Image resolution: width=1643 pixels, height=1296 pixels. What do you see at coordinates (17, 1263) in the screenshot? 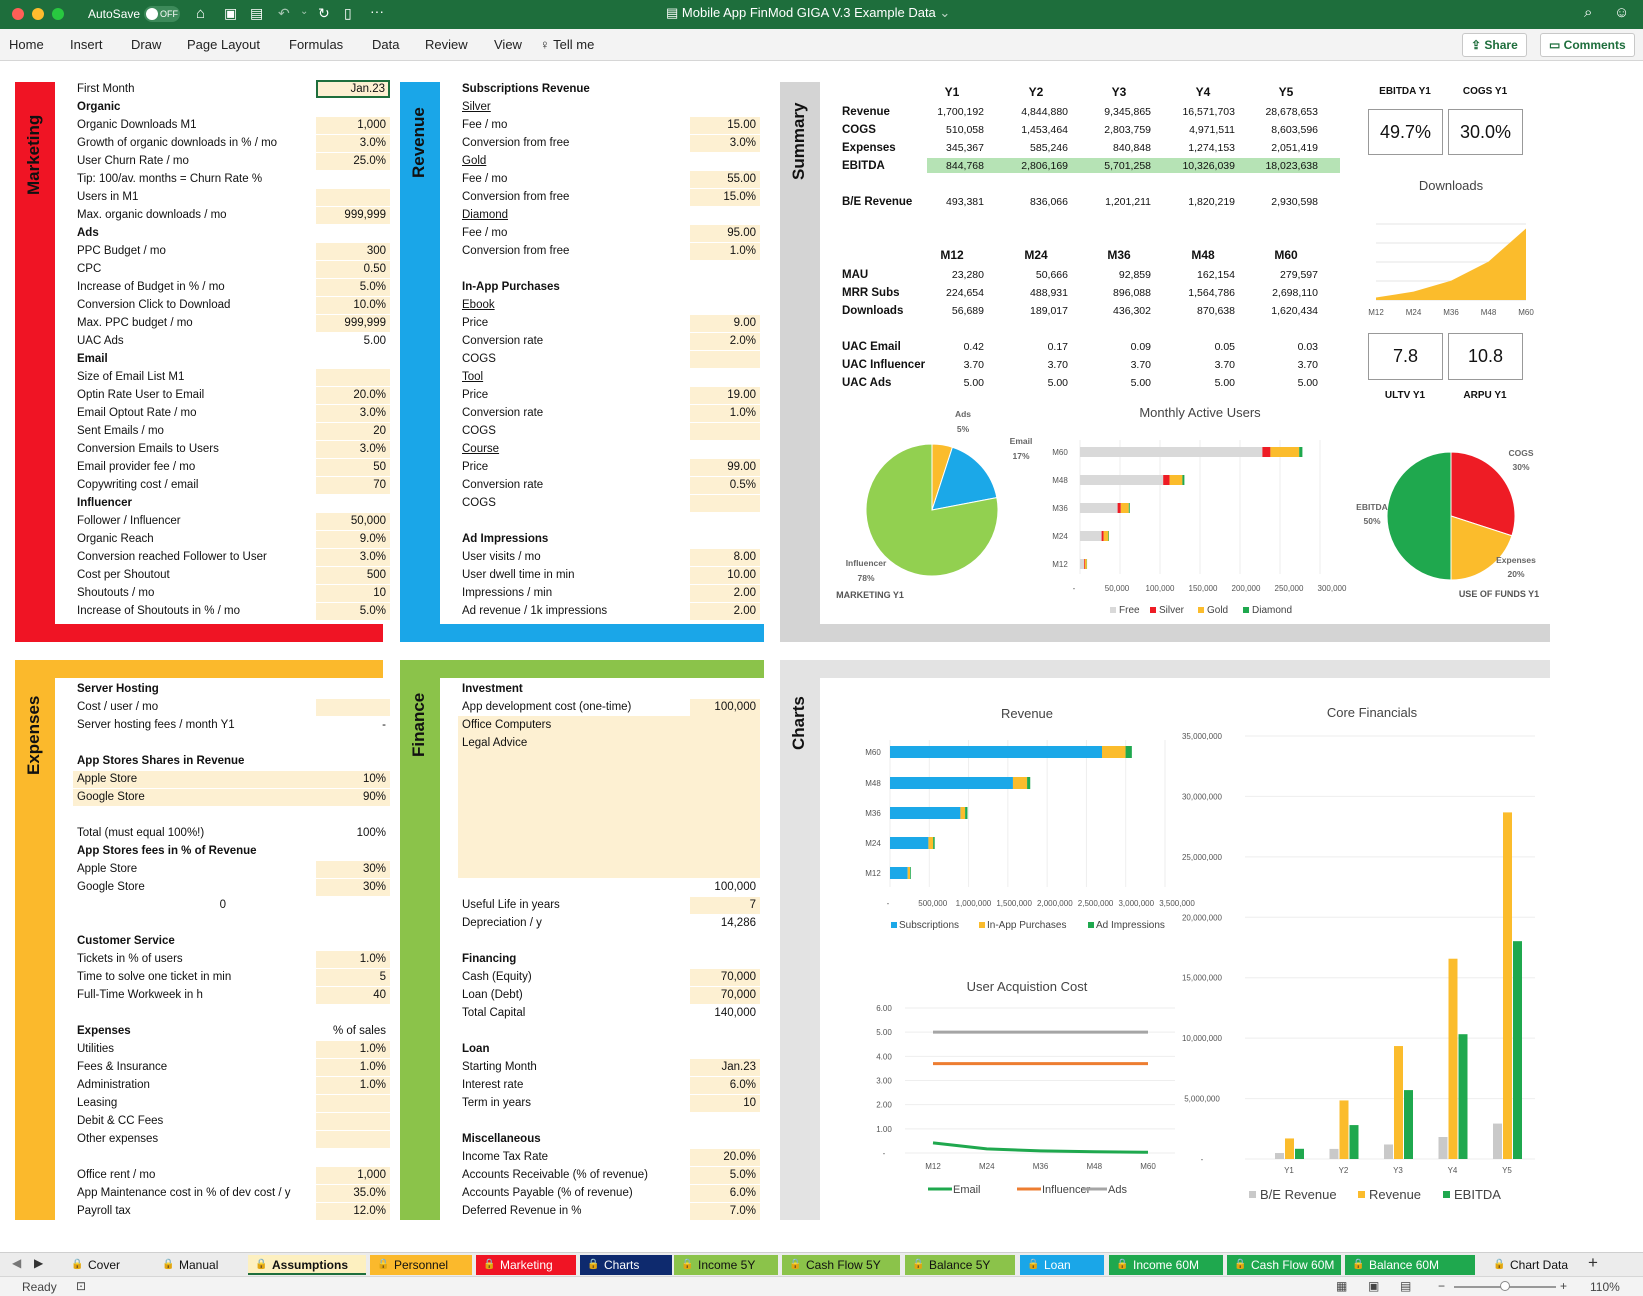
I see `scroll-left-icon: ◀` at bounding box center [17, 1263].